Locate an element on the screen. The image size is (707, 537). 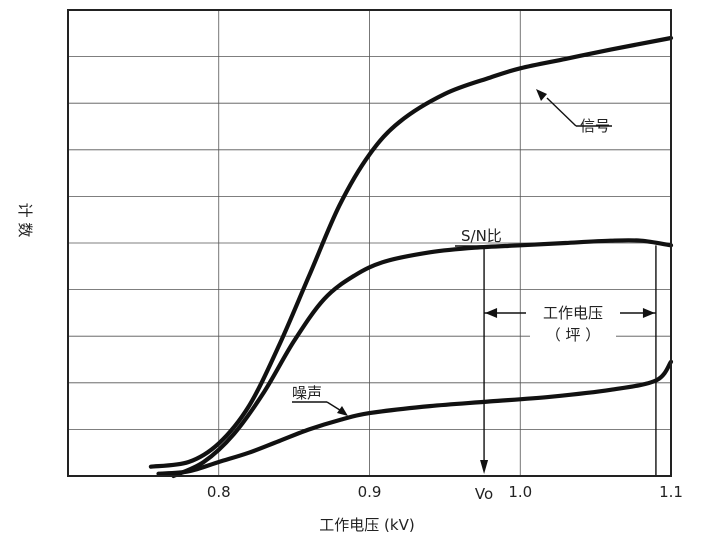
x-tick-label: 1.0 is located at coordinates (520, 492).